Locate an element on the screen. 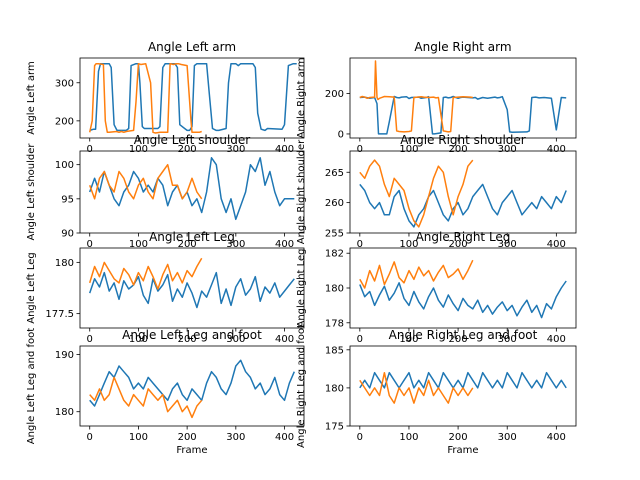 This screenshot has width=640, height=480. y-tick-label: 185 is located at coordinates (334, 350).